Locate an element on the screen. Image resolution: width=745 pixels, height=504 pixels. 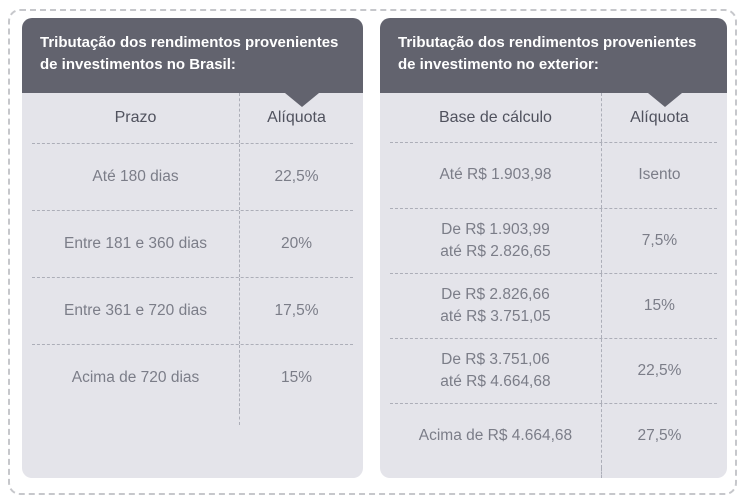
table-row: Entre 361 e 720 dias 17,5% is located at coordinates (192, 310).